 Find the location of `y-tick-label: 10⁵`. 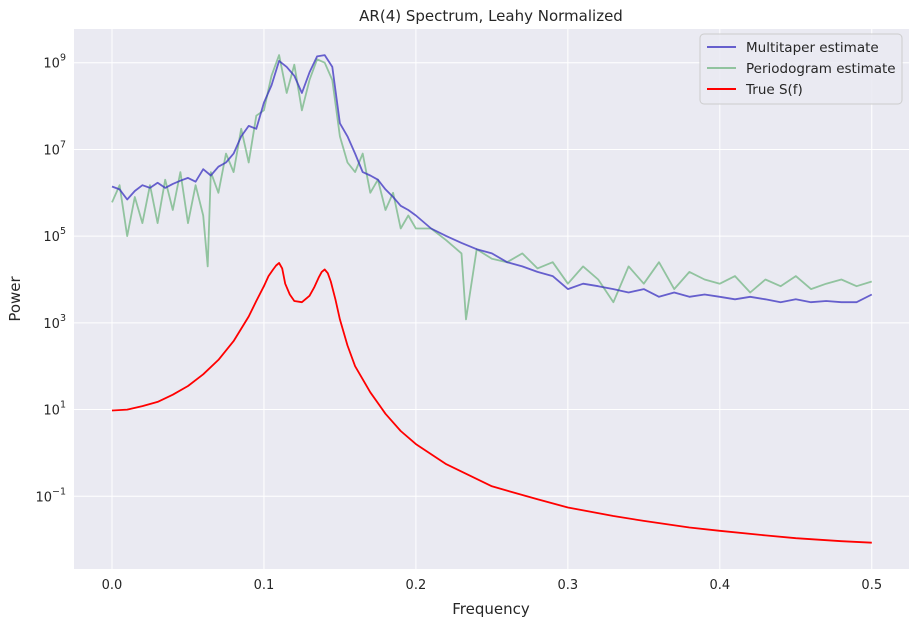

y-tick-label: 10⁵ is located at coordinates (54, 235).